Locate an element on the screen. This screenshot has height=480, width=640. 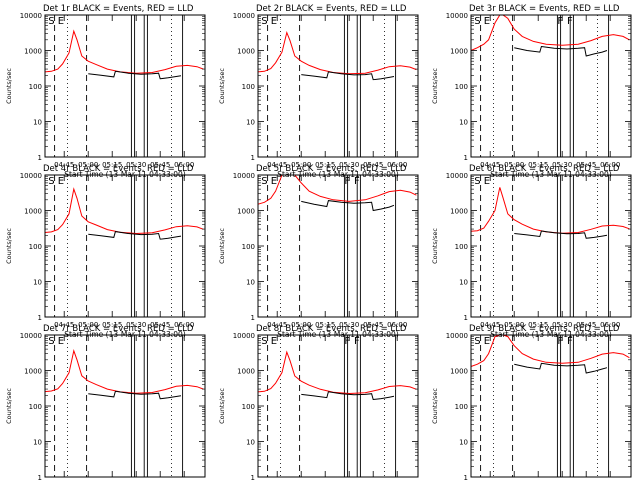
panel-title: Det 5r BLACK = Events, RED = LLD is located at coordinates (331, 169).